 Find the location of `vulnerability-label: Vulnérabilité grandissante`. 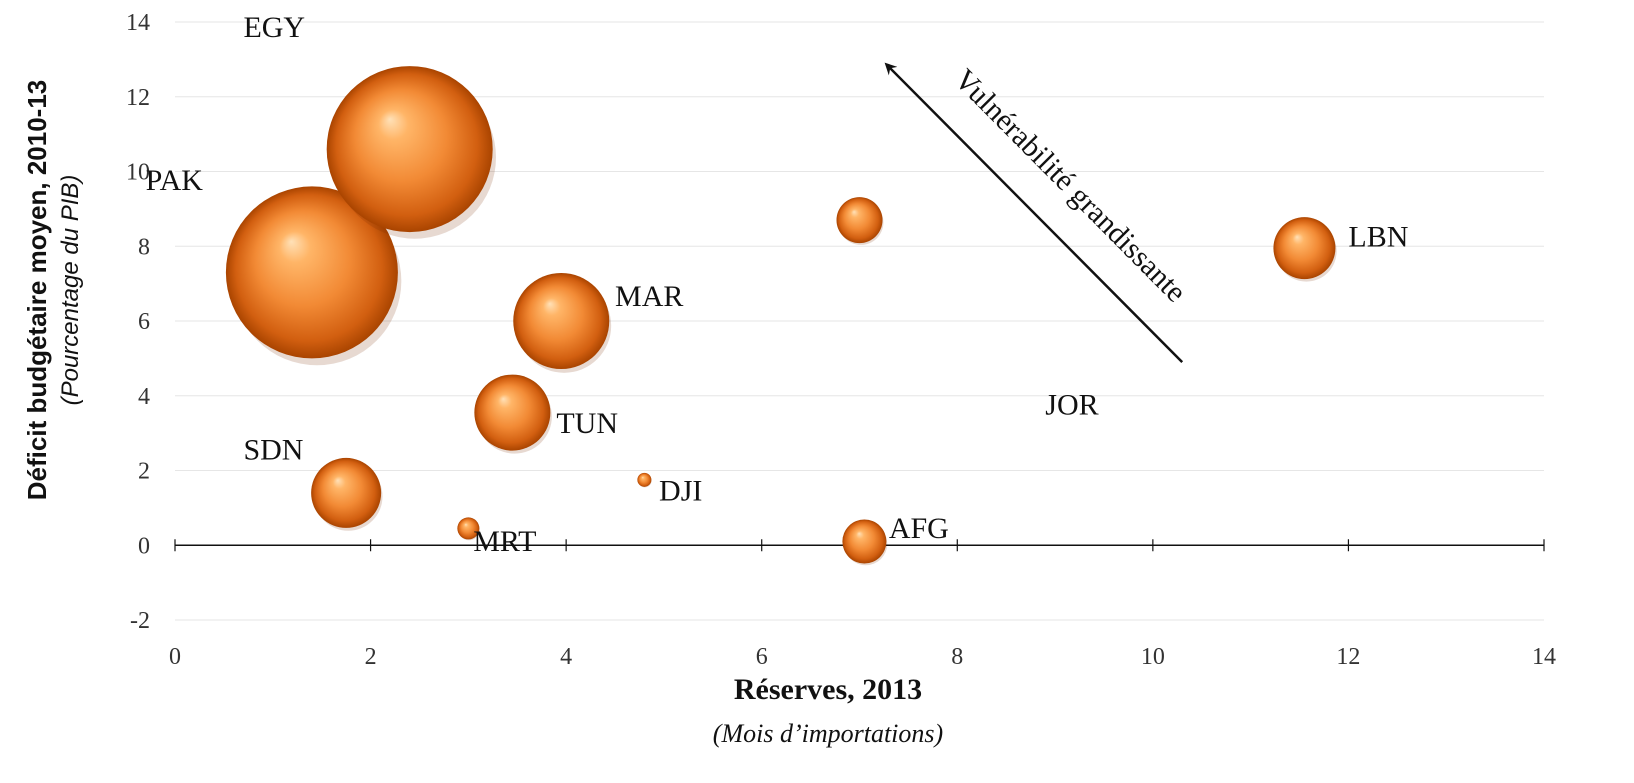

vulnerability-label: Vulnérabilité grandissante is located at coordinates (1070, 186).